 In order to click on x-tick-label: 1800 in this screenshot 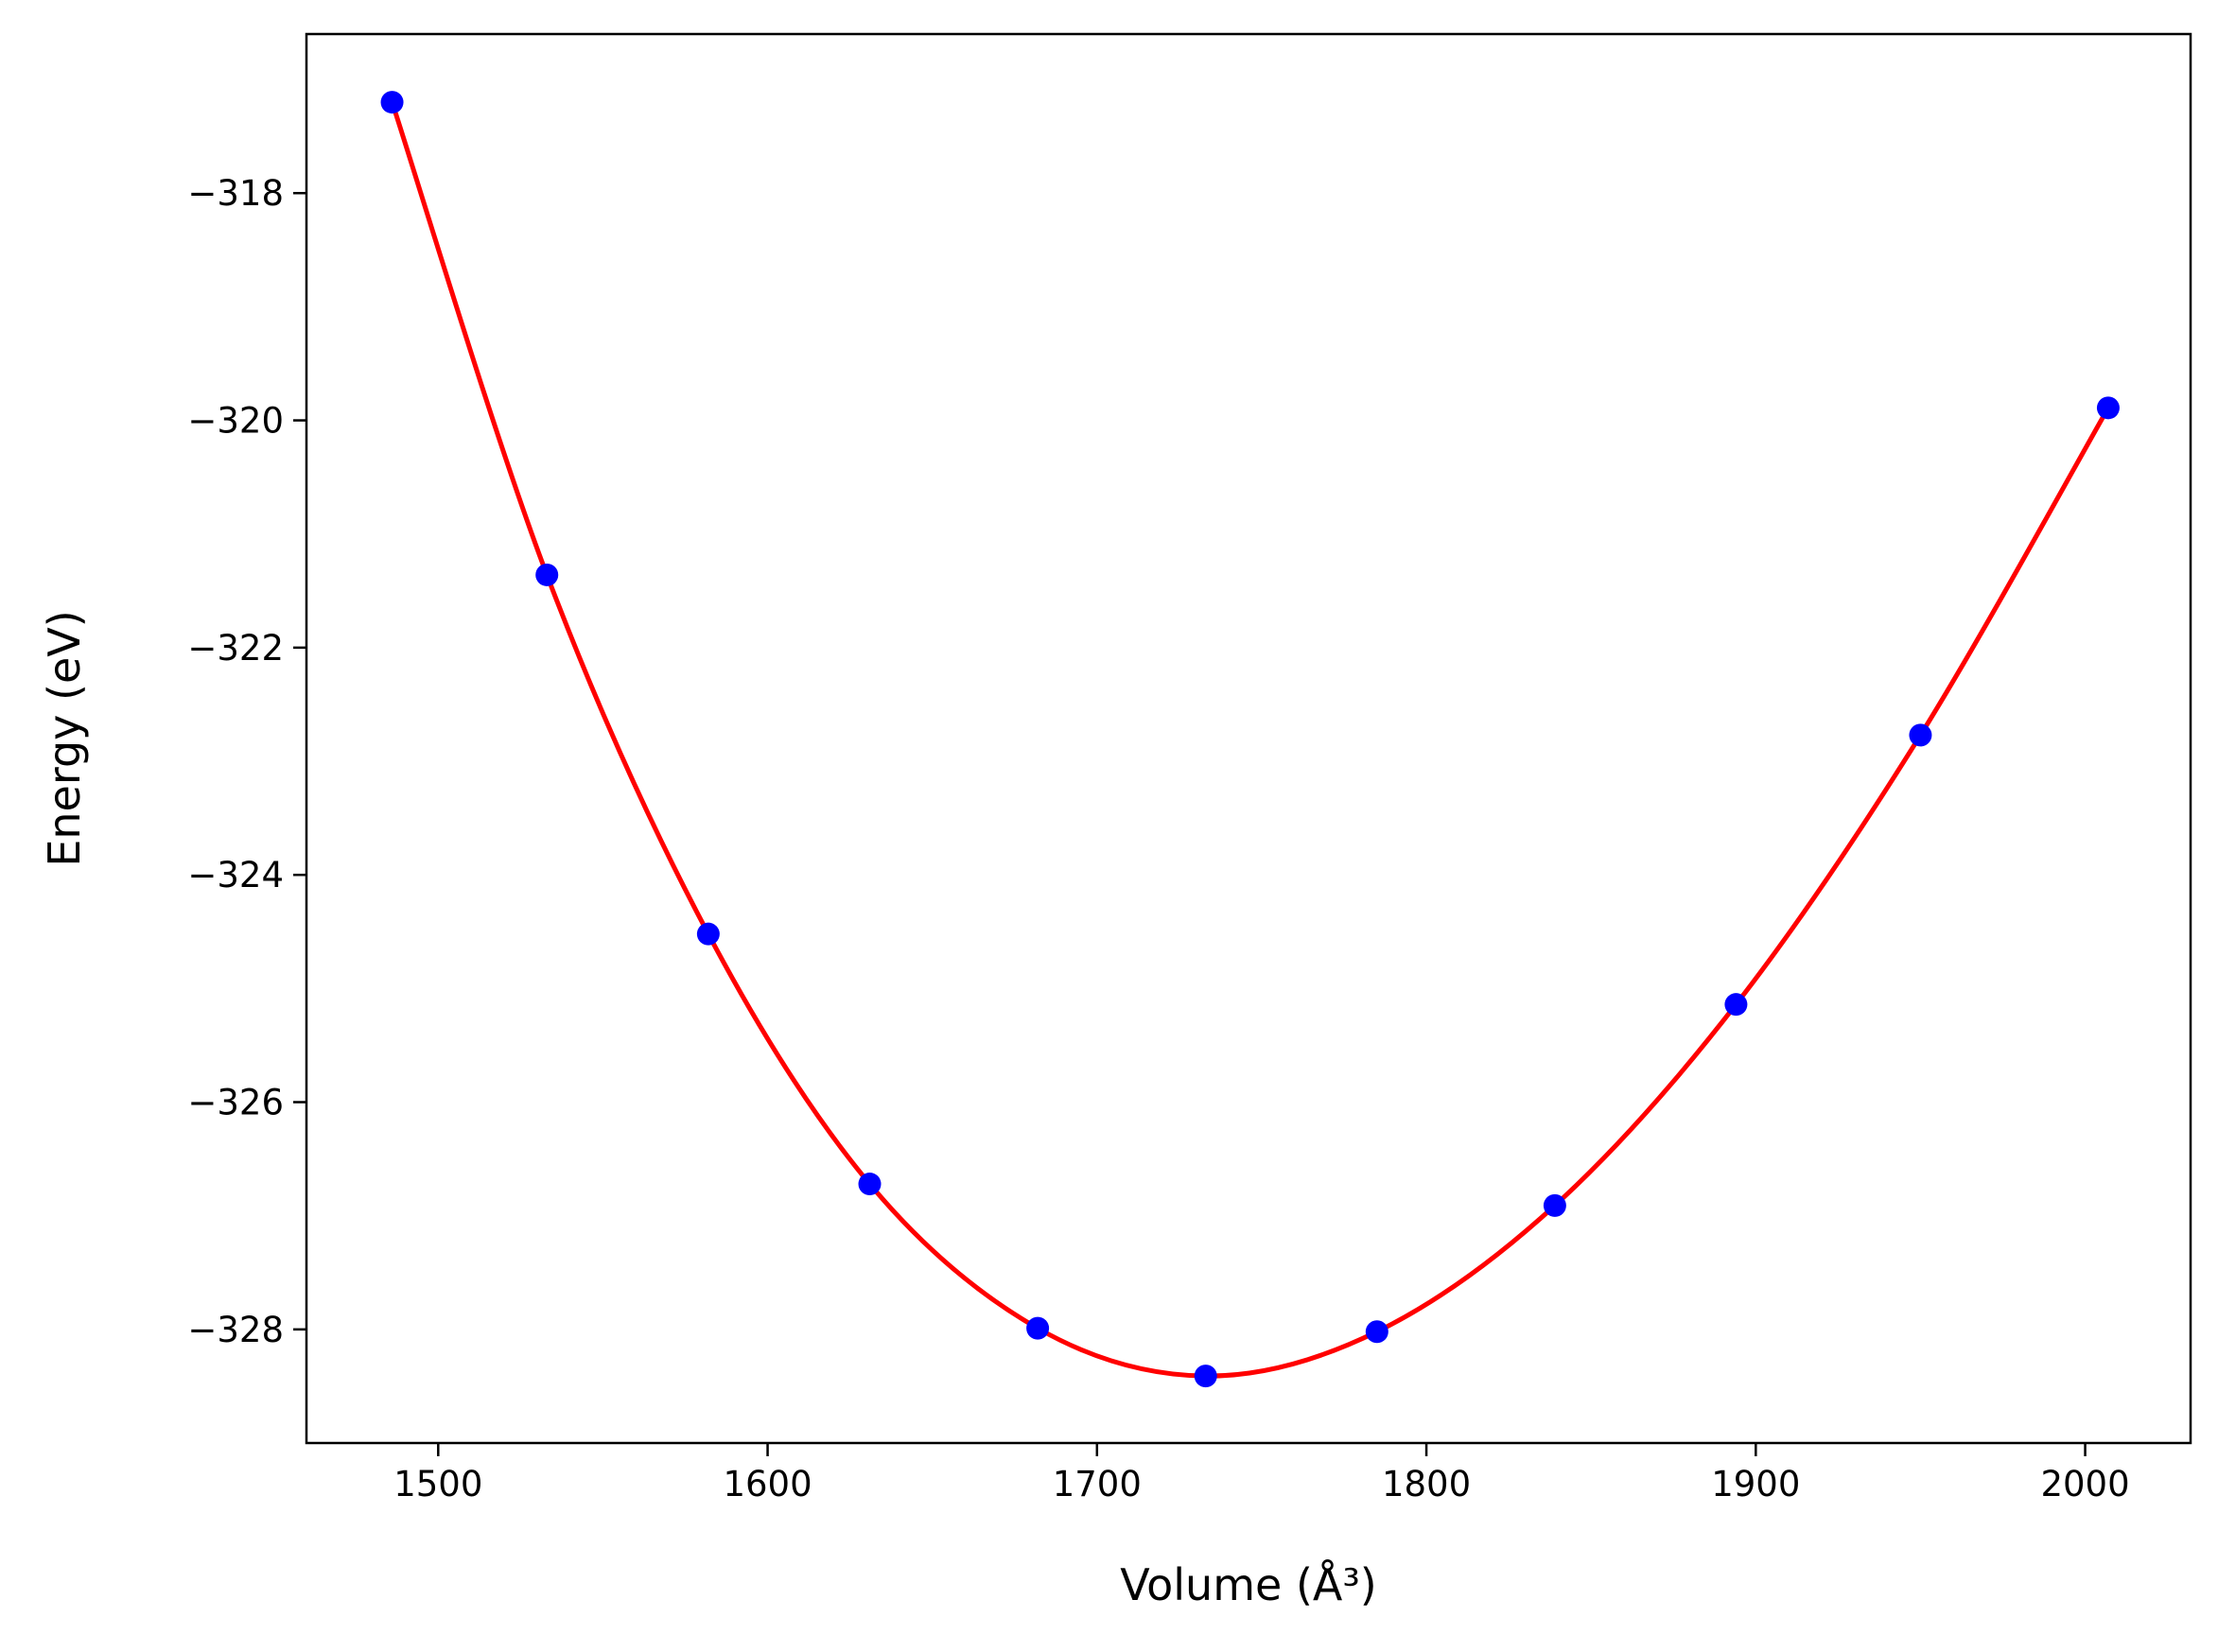, I will do `click(1426, 1484)`.